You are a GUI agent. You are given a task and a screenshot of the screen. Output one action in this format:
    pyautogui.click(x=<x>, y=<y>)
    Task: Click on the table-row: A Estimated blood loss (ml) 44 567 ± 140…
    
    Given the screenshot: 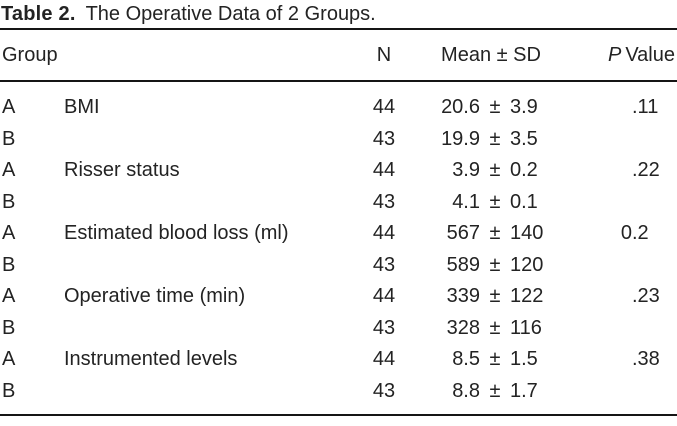 What is the action you would take?
    pyautogui.click(x=338, y=234)
    